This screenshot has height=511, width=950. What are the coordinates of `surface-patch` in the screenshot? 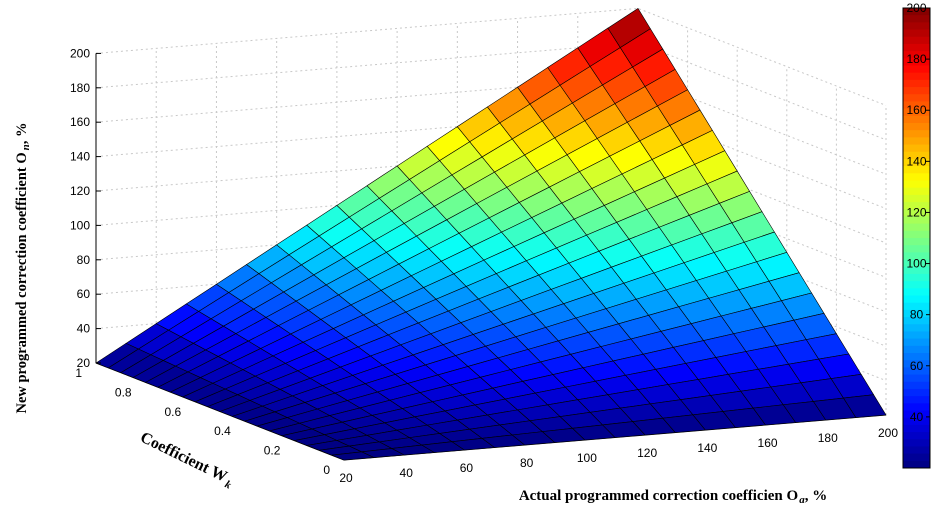 It's located at (864, 406).